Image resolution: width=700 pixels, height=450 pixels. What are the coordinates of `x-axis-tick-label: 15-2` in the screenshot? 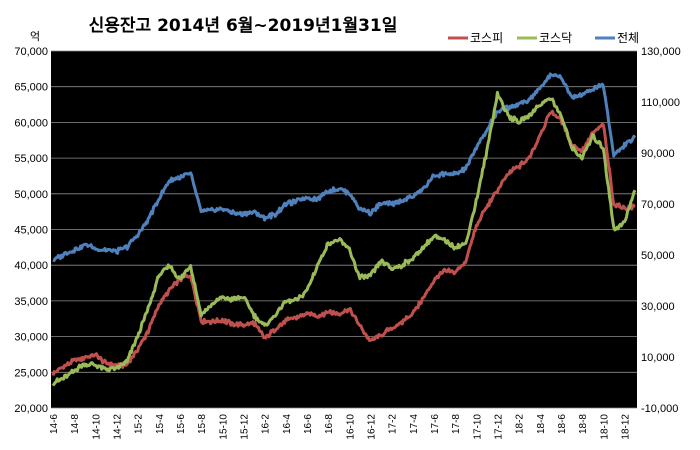 It's located at (139, 424).